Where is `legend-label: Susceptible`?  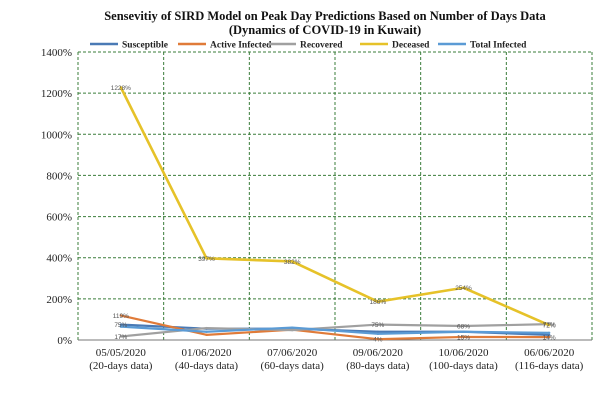 legend-label: Susceptible is located at coordinates (145, 46).